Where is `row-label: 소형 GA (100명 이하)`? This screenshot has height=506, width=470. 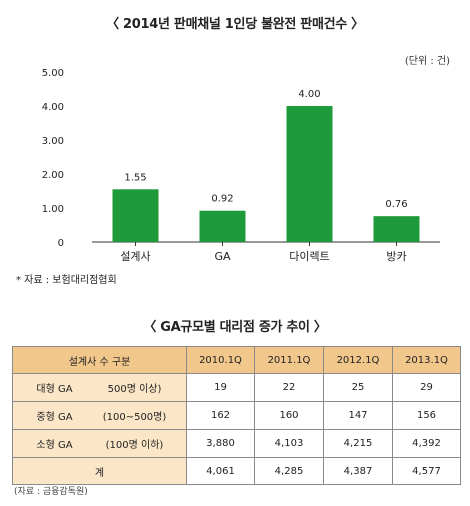
row-label: 소형 GA (100명 이하) is located at coordinates (99, 443).